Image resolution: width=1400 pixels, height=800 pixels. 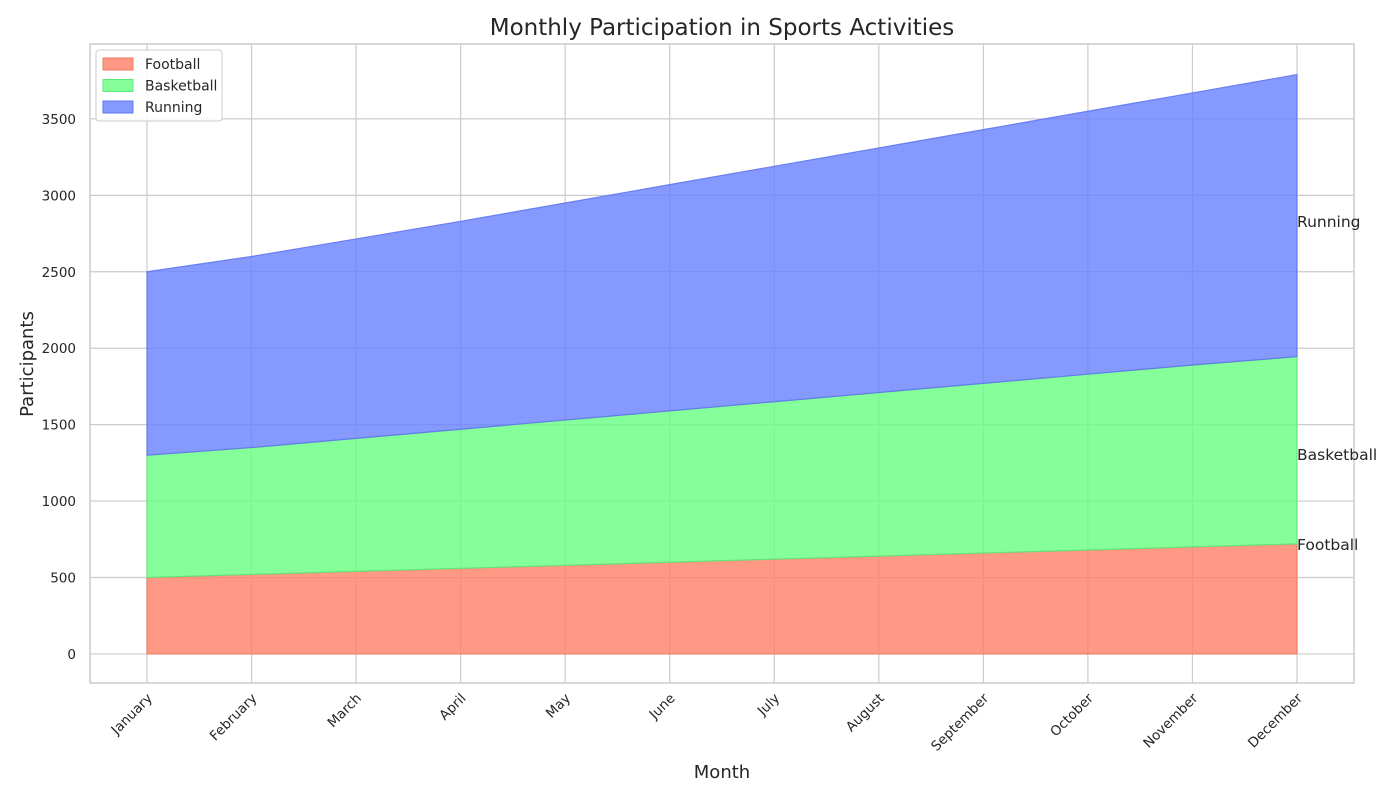 I want to click on legend-swatch-football, so click(x=118, y=64).